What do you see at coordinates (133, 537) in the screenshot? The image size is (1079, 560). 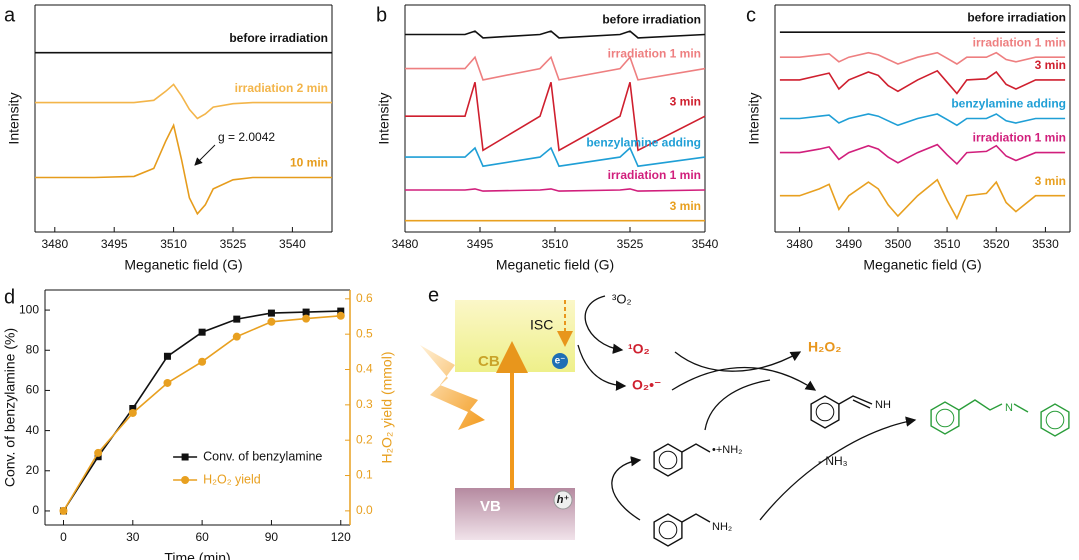 I see `x-tick-label: 30` at bounding box center [133, 537].